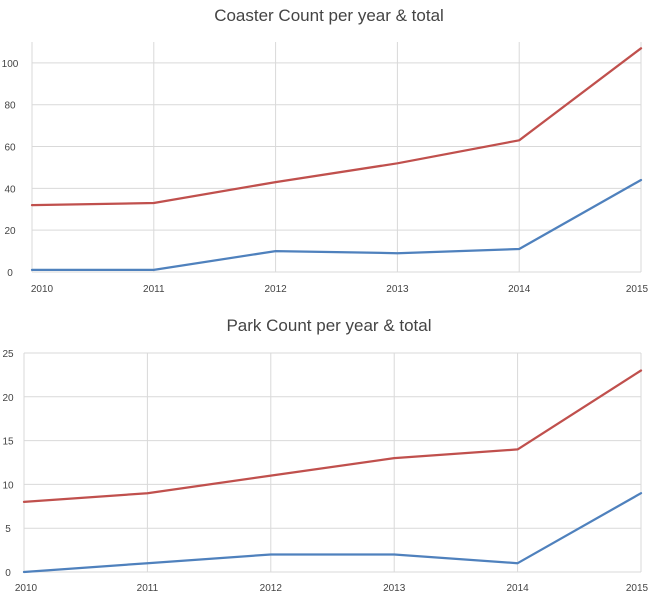 The image size is (658, 597). Describe the element at coordinates (10, 189) in the screenshot. I see `y-tick-label: 40` at that location.